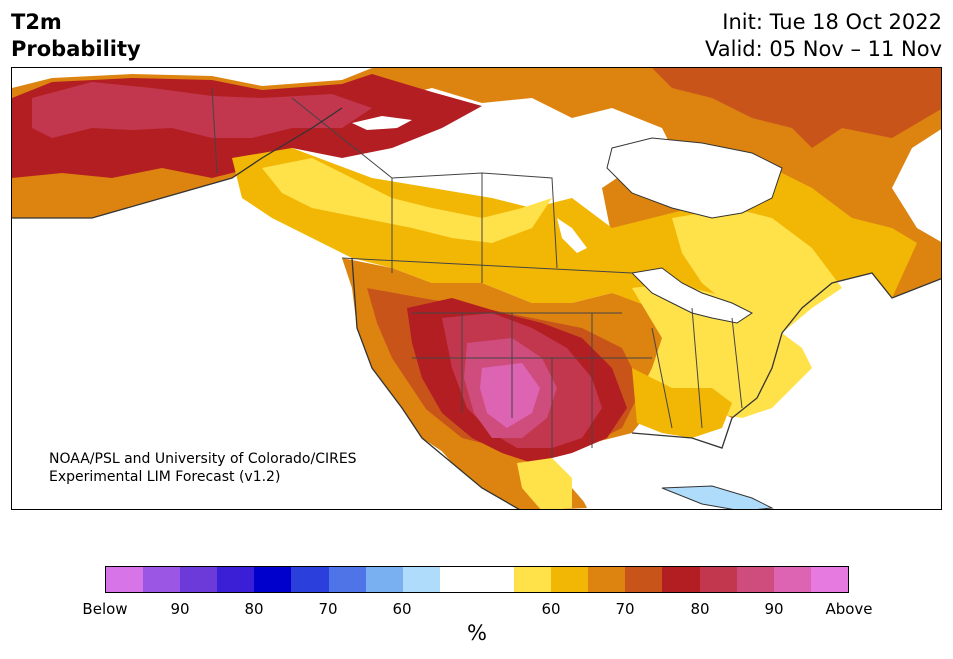 The width and height of the screenshot is (953, 659). I want to click on lake-winnipeg, so click(572, 235).